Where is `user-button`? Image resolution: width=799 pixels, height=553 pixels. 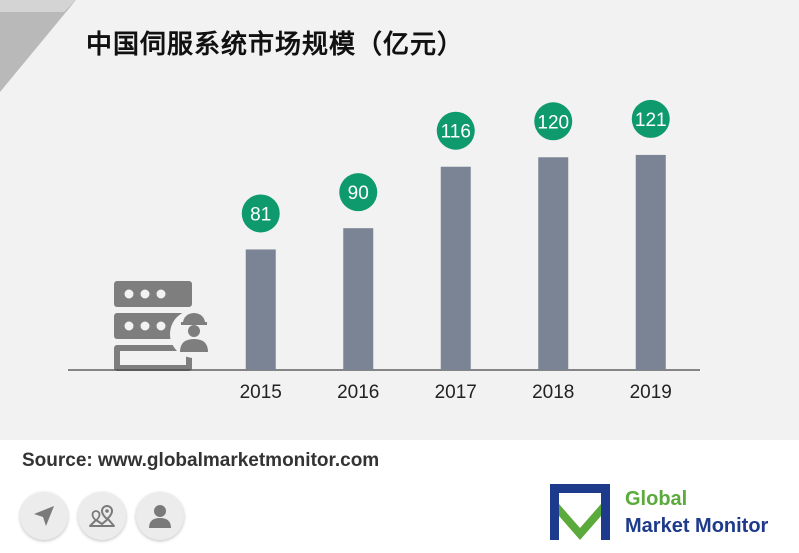
user-button is located at coordinates (160, 516).